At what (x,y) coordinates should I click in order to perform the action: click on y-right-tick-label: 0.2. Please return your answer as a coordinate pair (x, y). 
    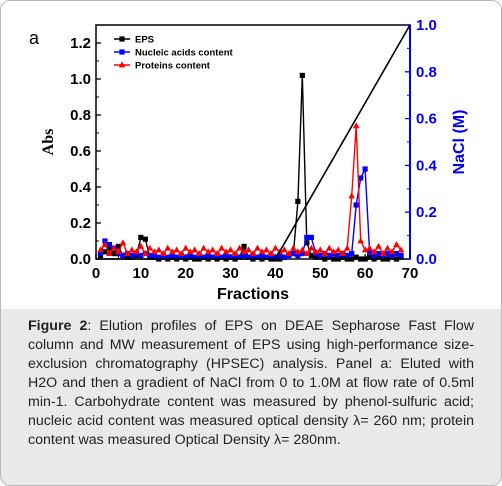
    Looking at the image, I should click on (426, 212).